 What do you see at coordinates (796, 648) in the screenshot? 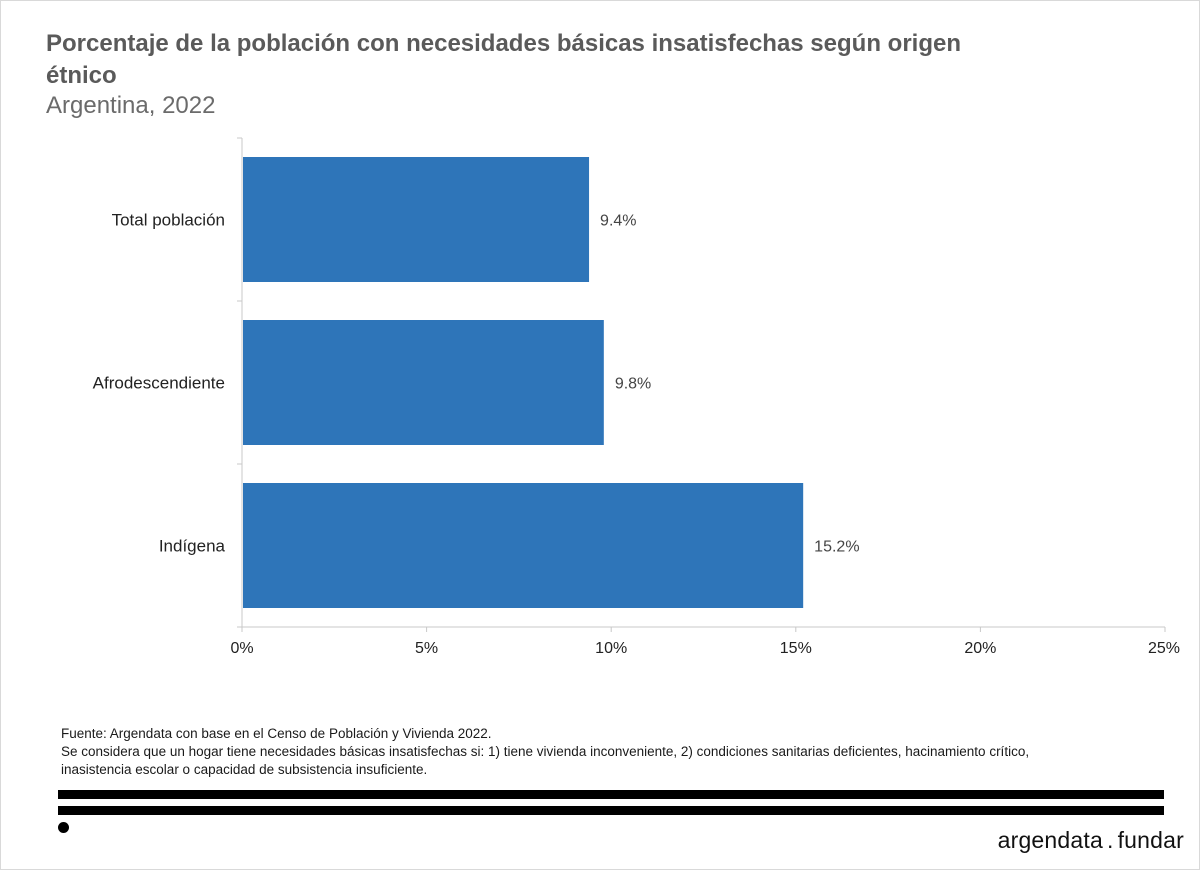
I see `x-tick-label-3: 15%` at bounding box center [796, 648].